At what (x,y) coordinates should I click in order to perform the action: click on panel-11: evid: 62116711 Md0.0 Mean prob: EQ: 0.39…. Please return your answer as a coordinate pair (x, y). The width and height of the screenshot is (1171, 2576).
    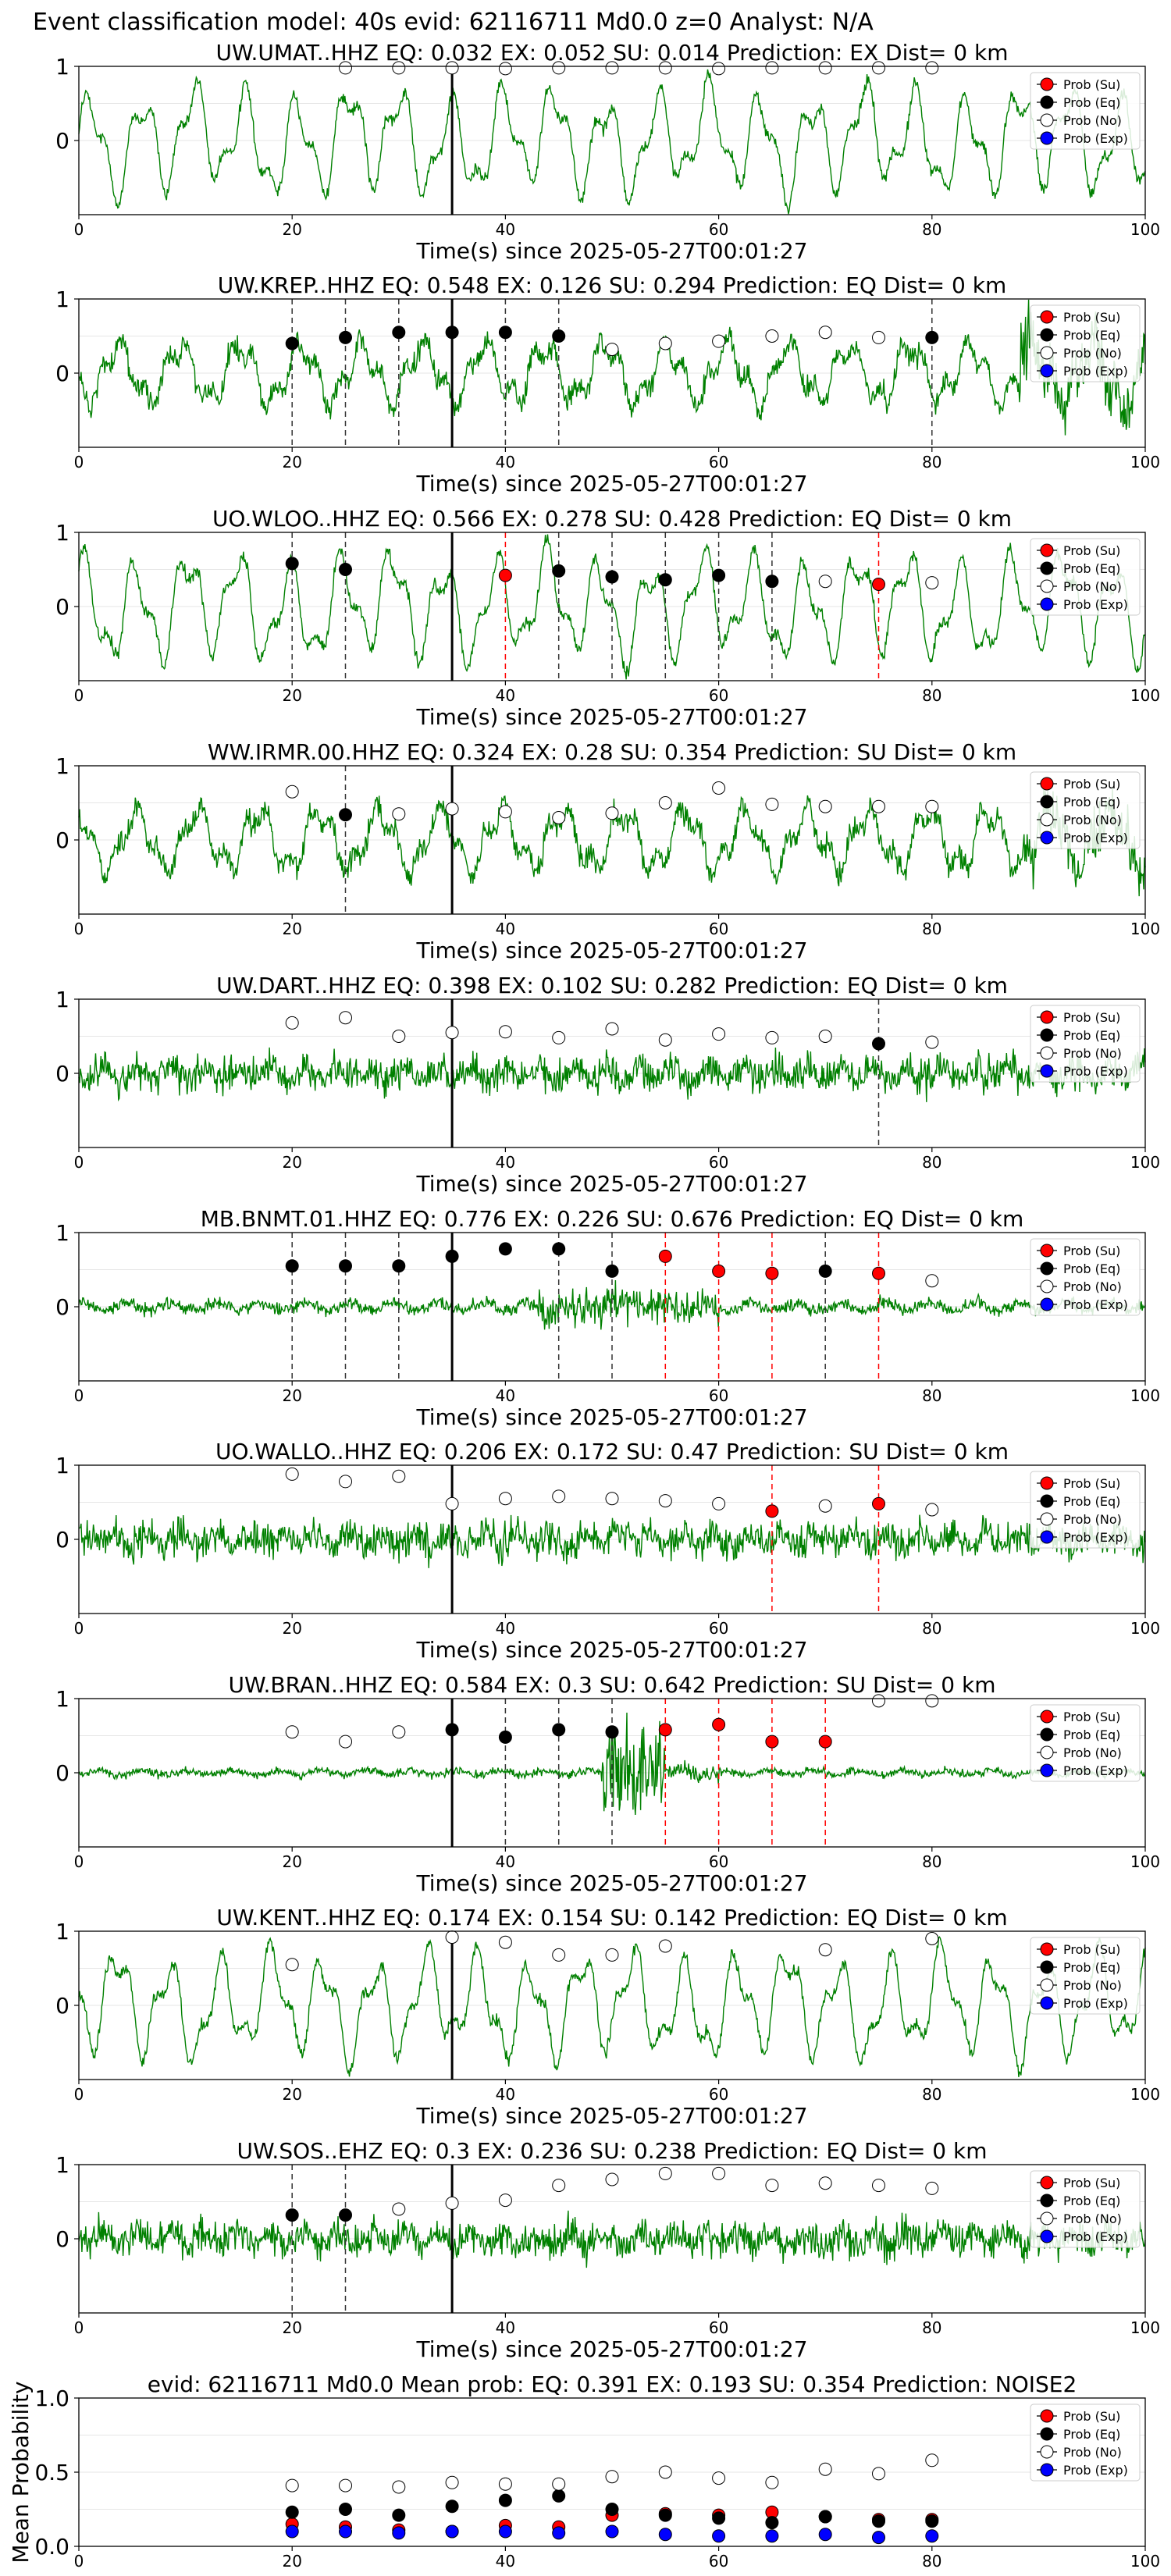
    Looking at the image, I should click on (576, 2467).